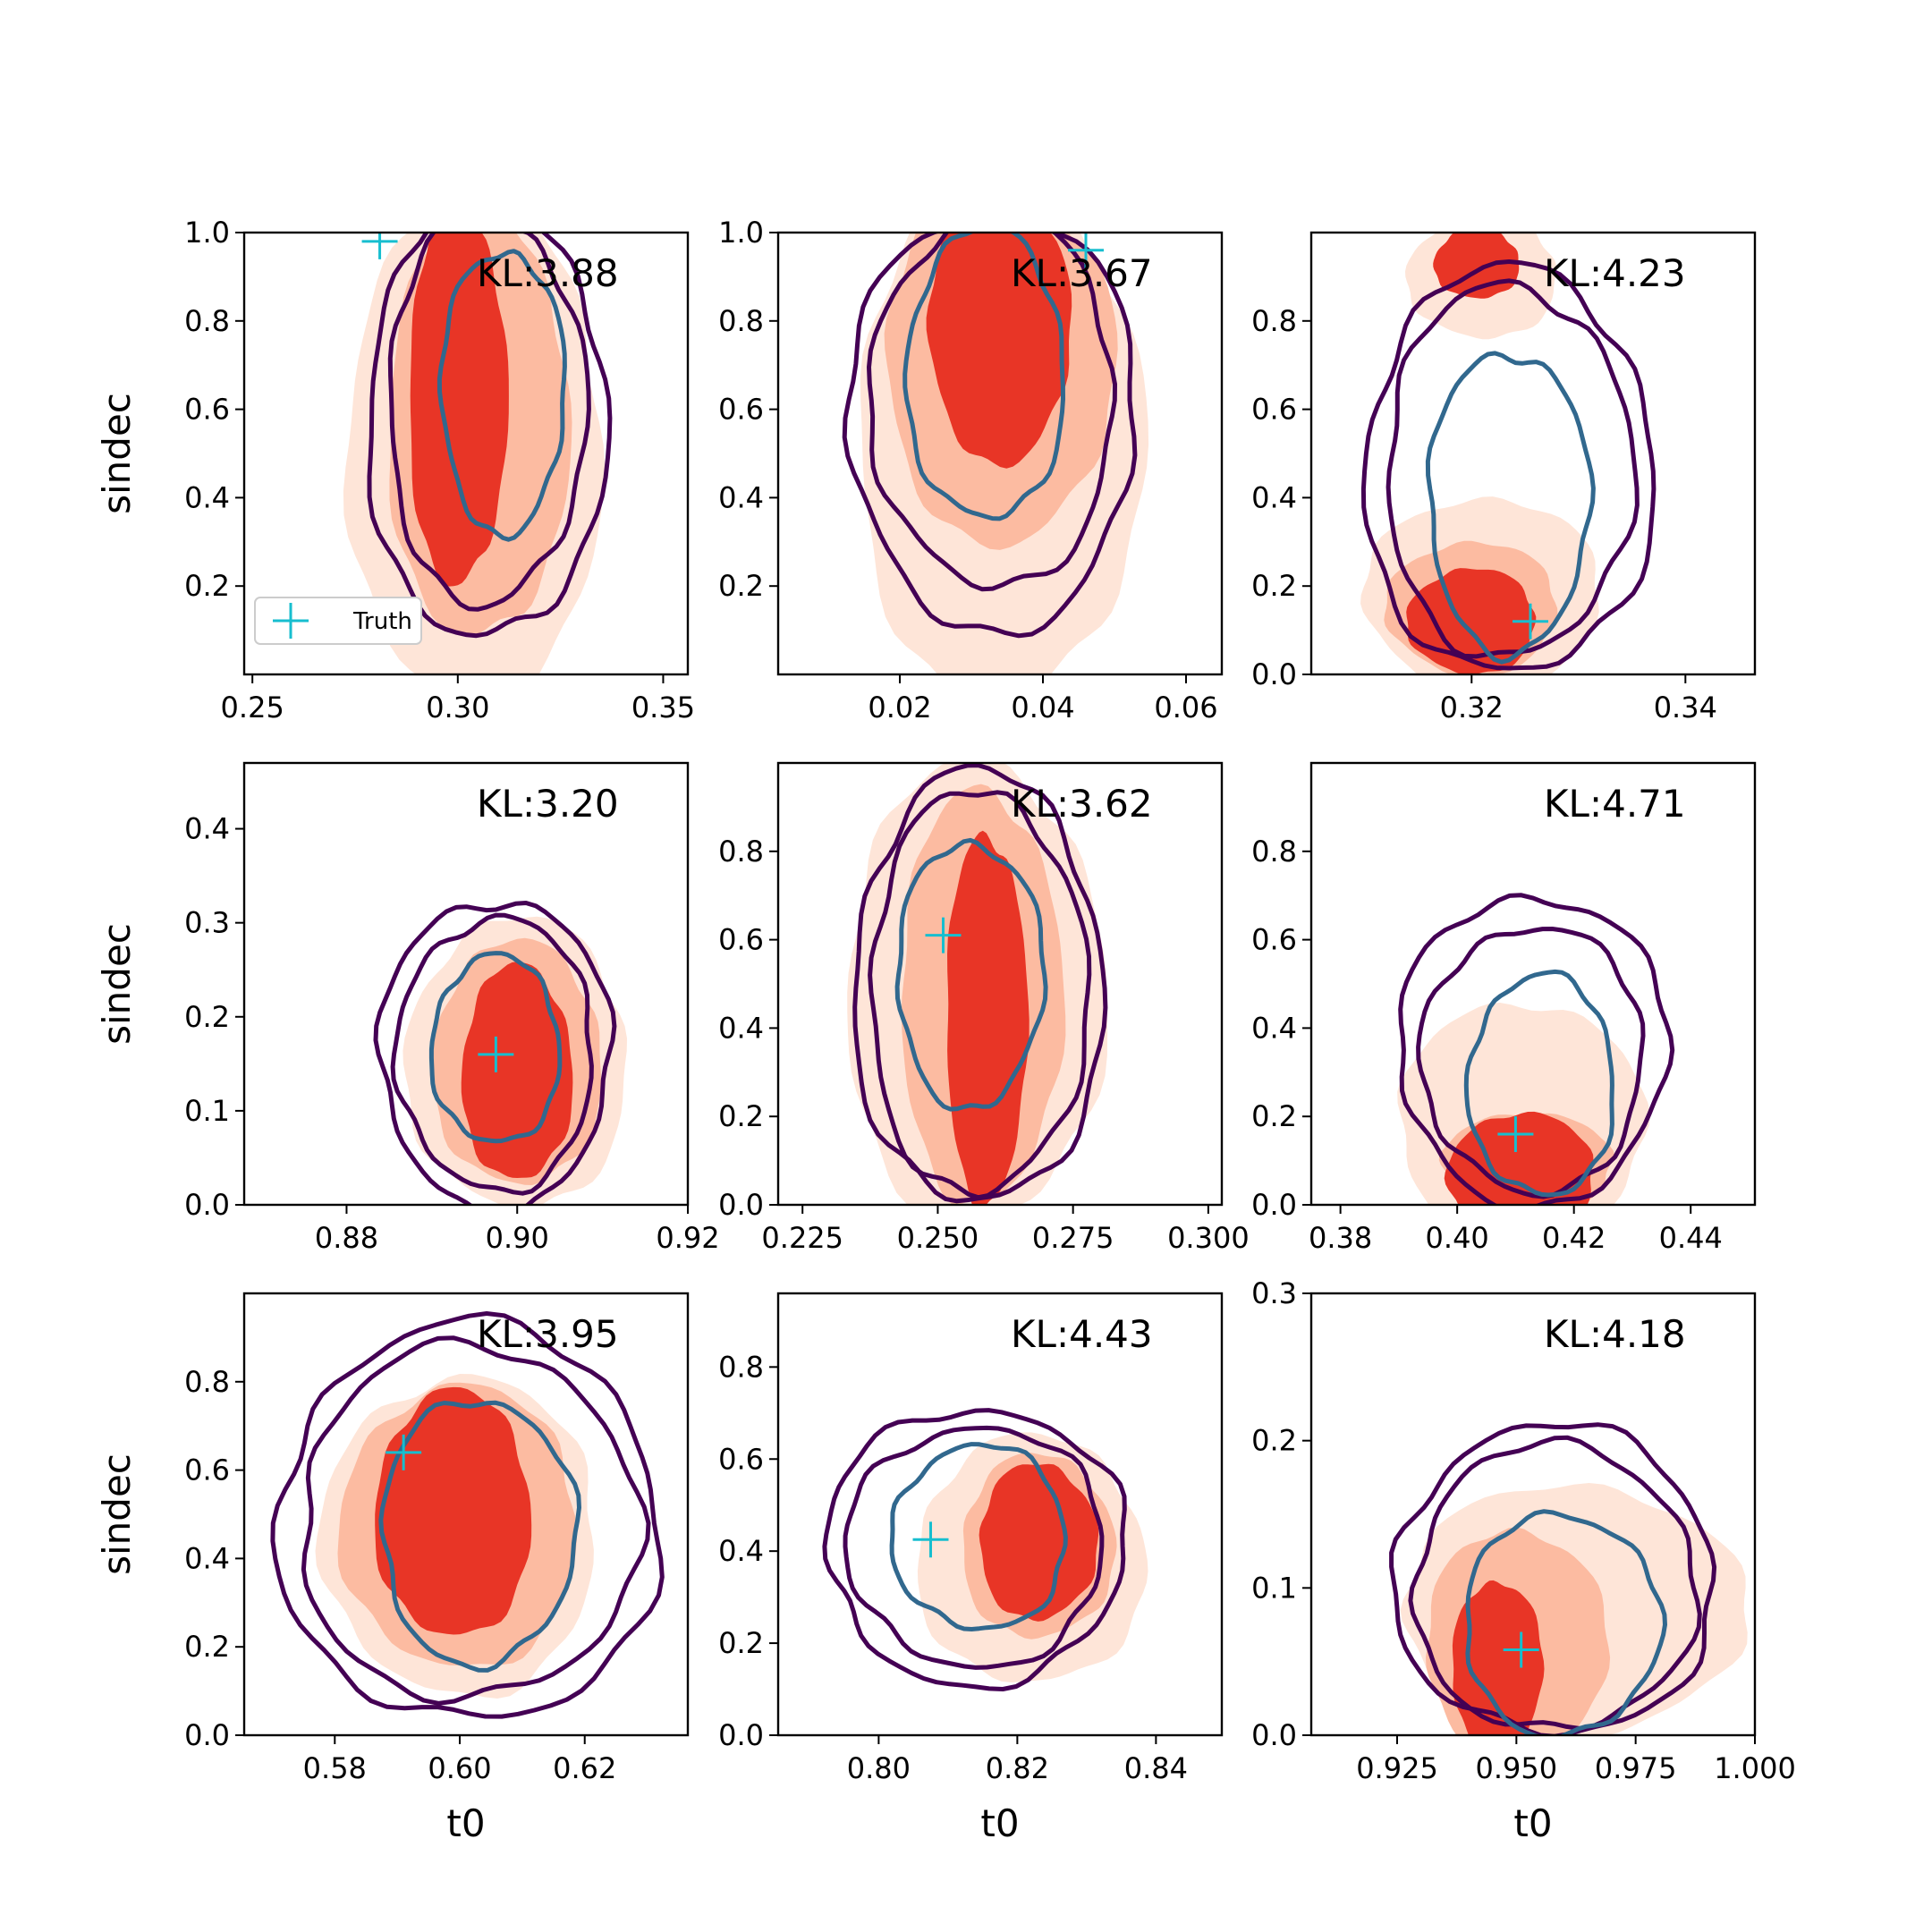 Image resolution: width=1932 pixels, height=1932 pixels. Describe the element at coordinates (335, 1768) in the screenshot. I see `x-tick-label: 0.58` at that location.